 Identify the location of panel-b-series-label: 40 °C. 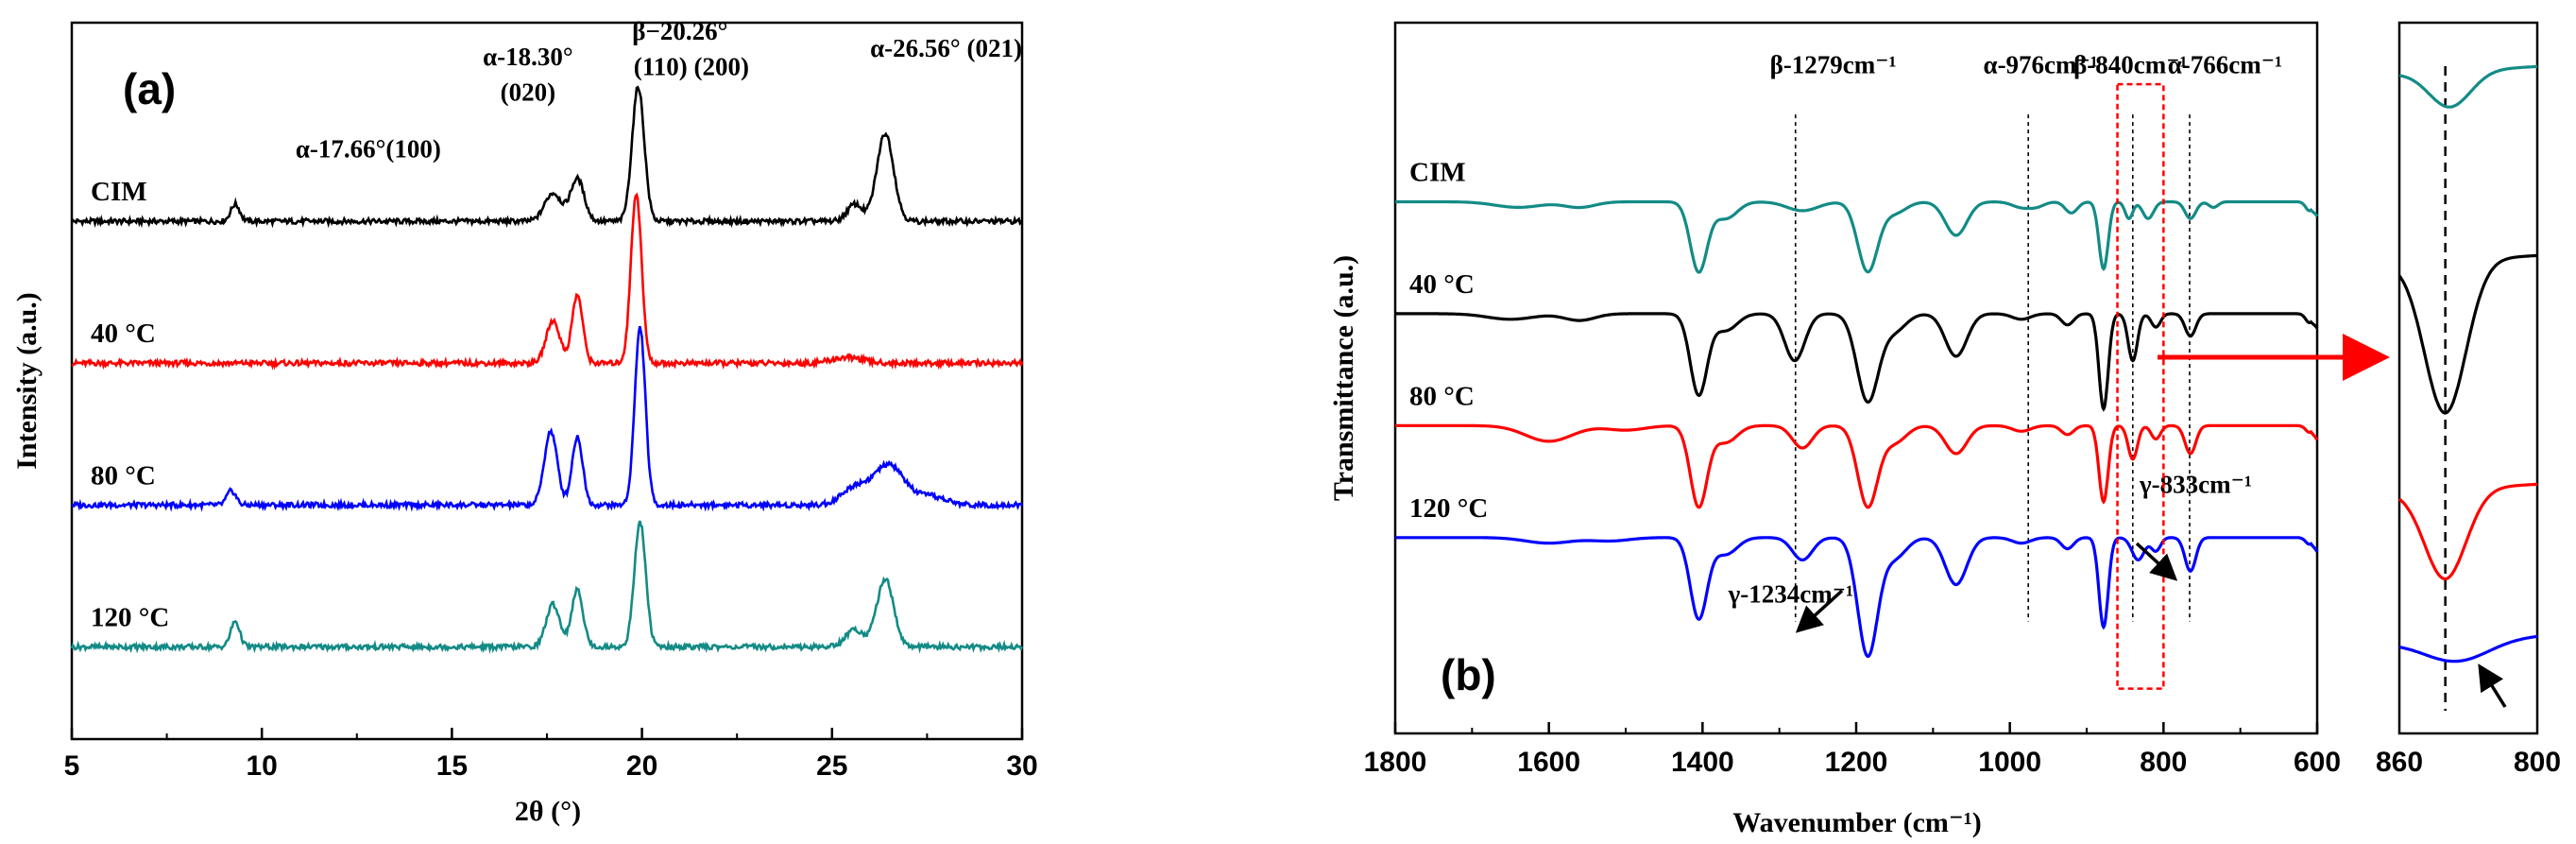
(1442, 284).